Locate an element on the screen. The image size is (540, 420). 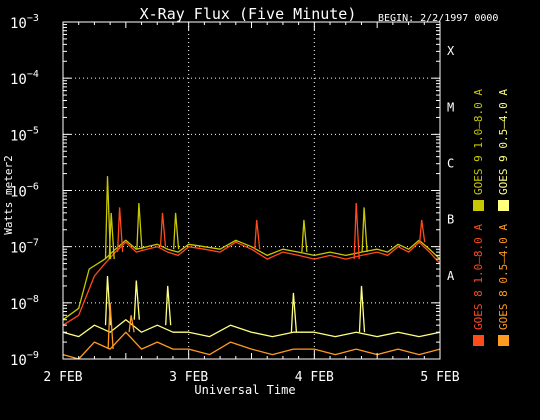
legend-label: GOES 9 1.0–8.0 A is located at coordinates (478, 142).